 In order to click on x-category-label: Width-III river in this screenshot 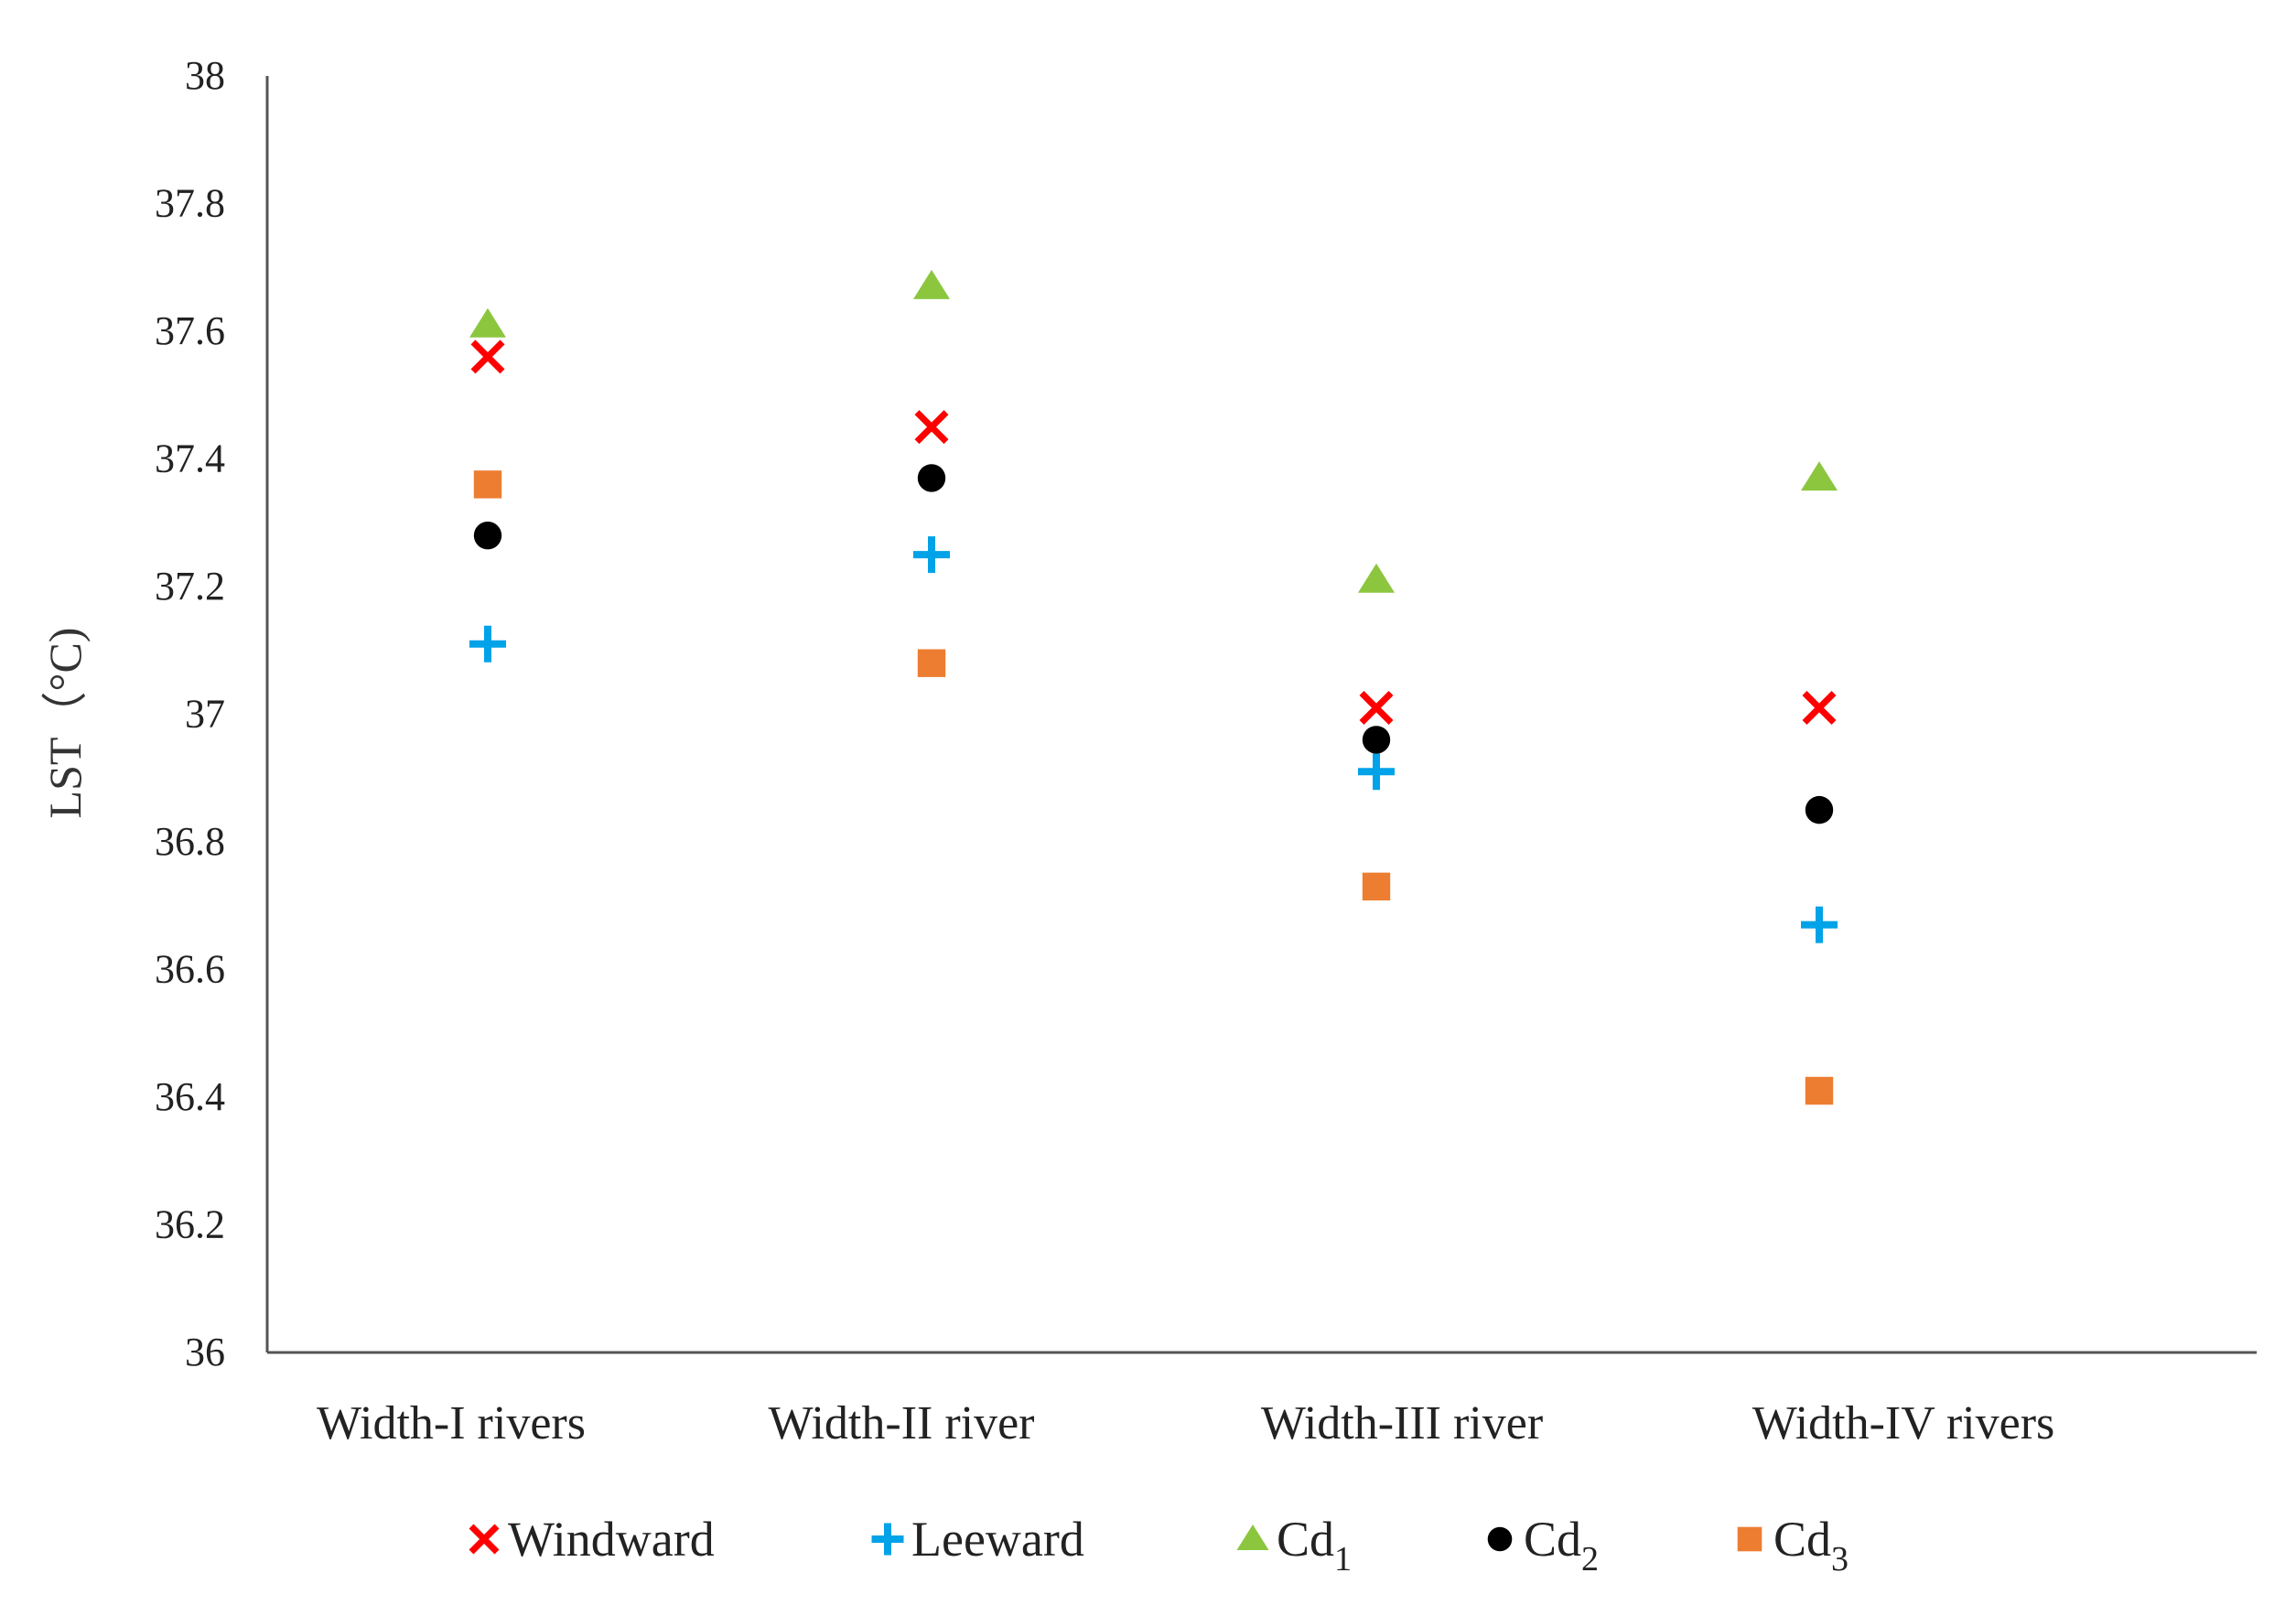, I will do `click(1402, 1423)`.